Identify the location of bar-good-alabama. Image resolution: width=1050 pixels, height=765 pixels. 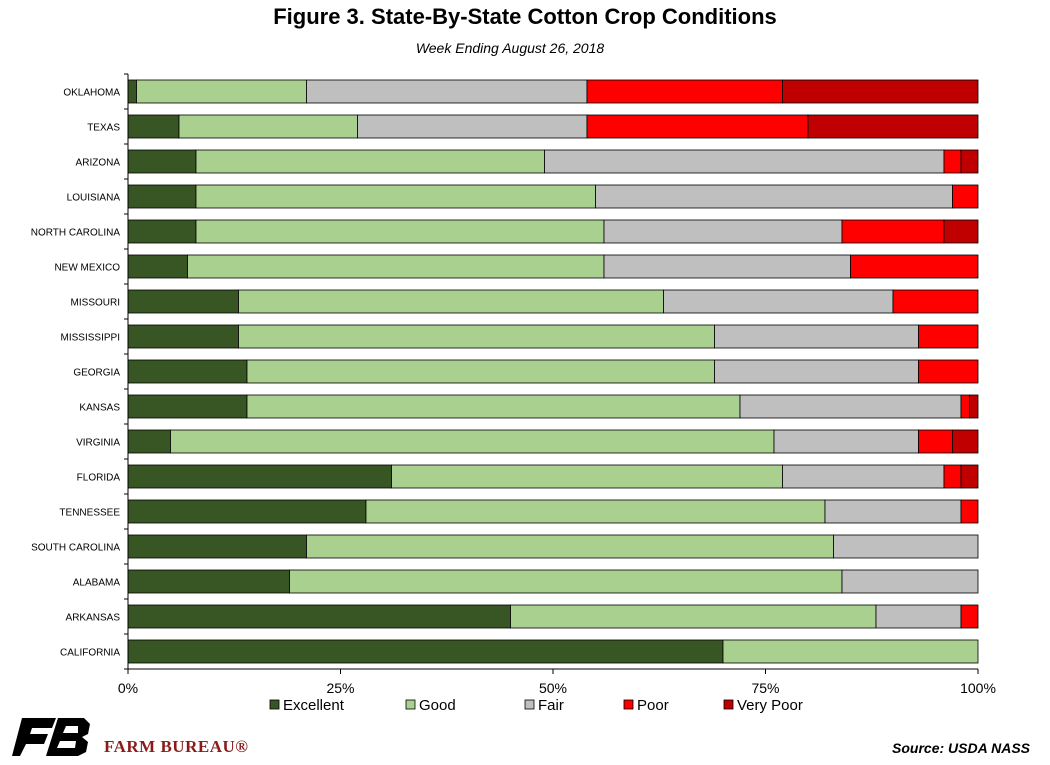
(566, 581).